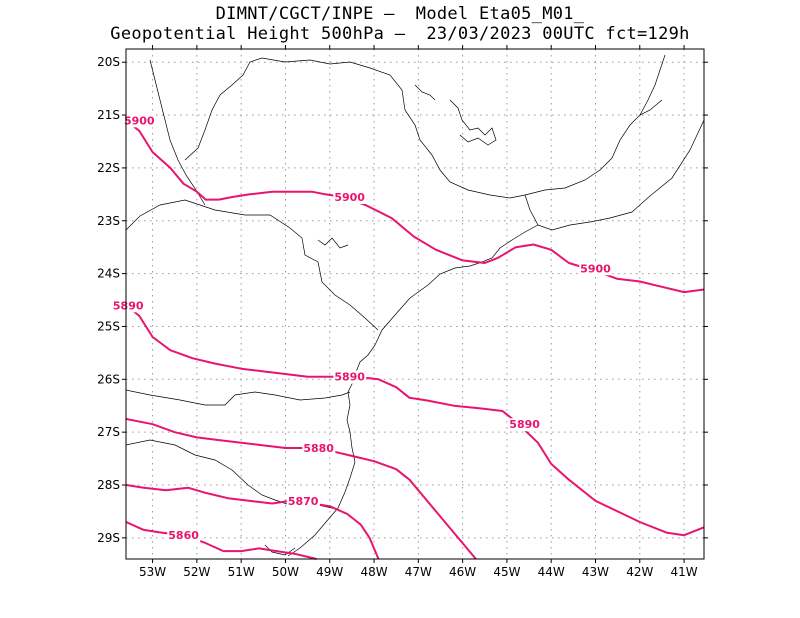  What do you see at coordinates (595, 572) in the screenshot?
I see `lon-tick-label: 43W` at bounding box center [595, 572].